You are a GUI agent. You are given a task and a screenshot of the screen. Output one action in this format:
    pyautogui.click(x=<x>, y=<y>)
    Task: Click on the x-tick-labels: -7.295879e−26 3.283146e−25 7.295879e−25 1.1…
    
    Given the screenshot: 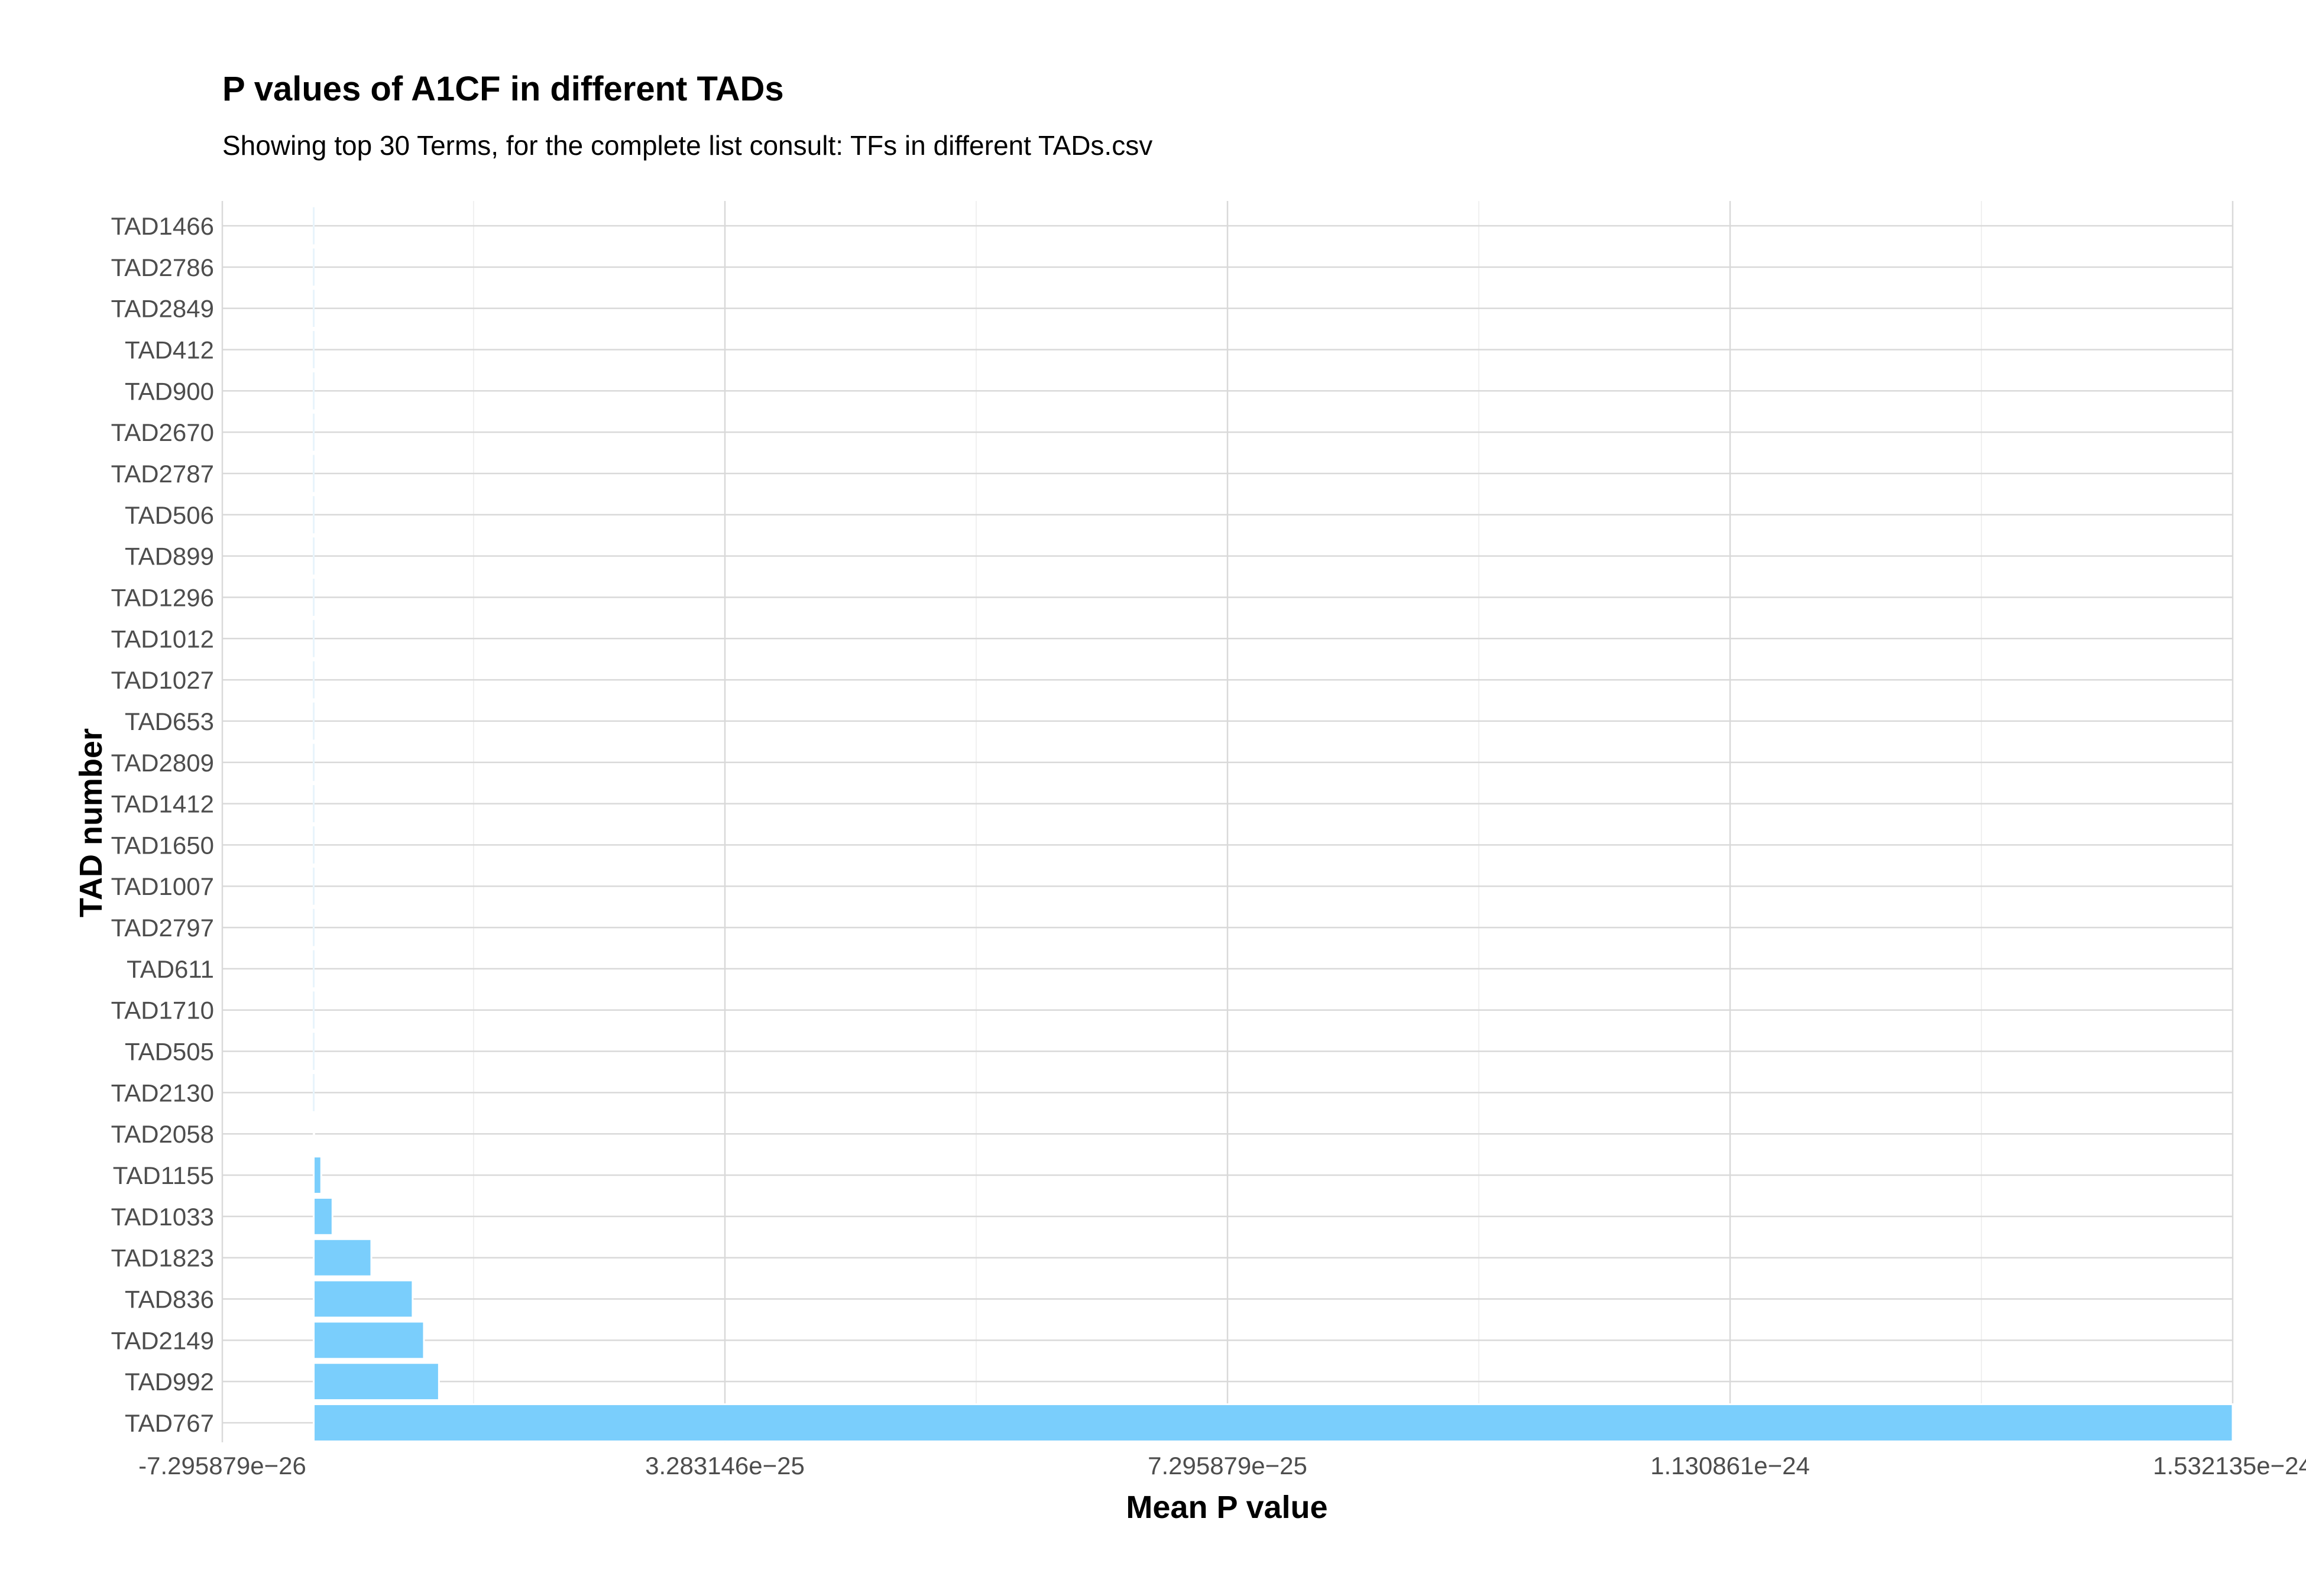 What is the action you would take?
    pyautogui.click(x=1222, y=1466)
    